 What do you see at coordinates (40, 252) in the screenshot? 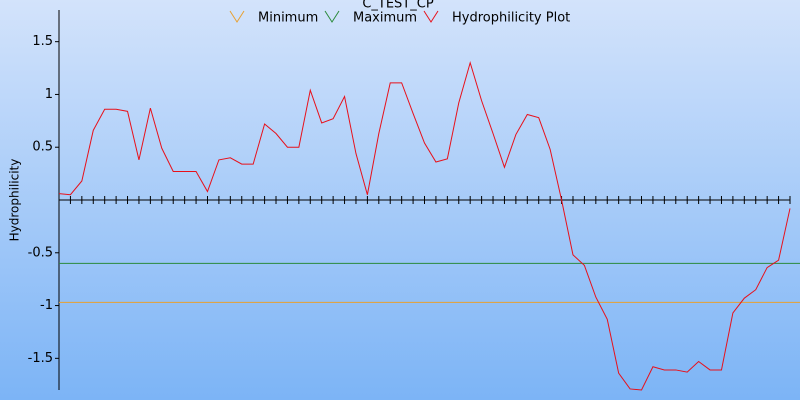
I see `y-tick-label: -0.5` at bounding box center [40, 252].